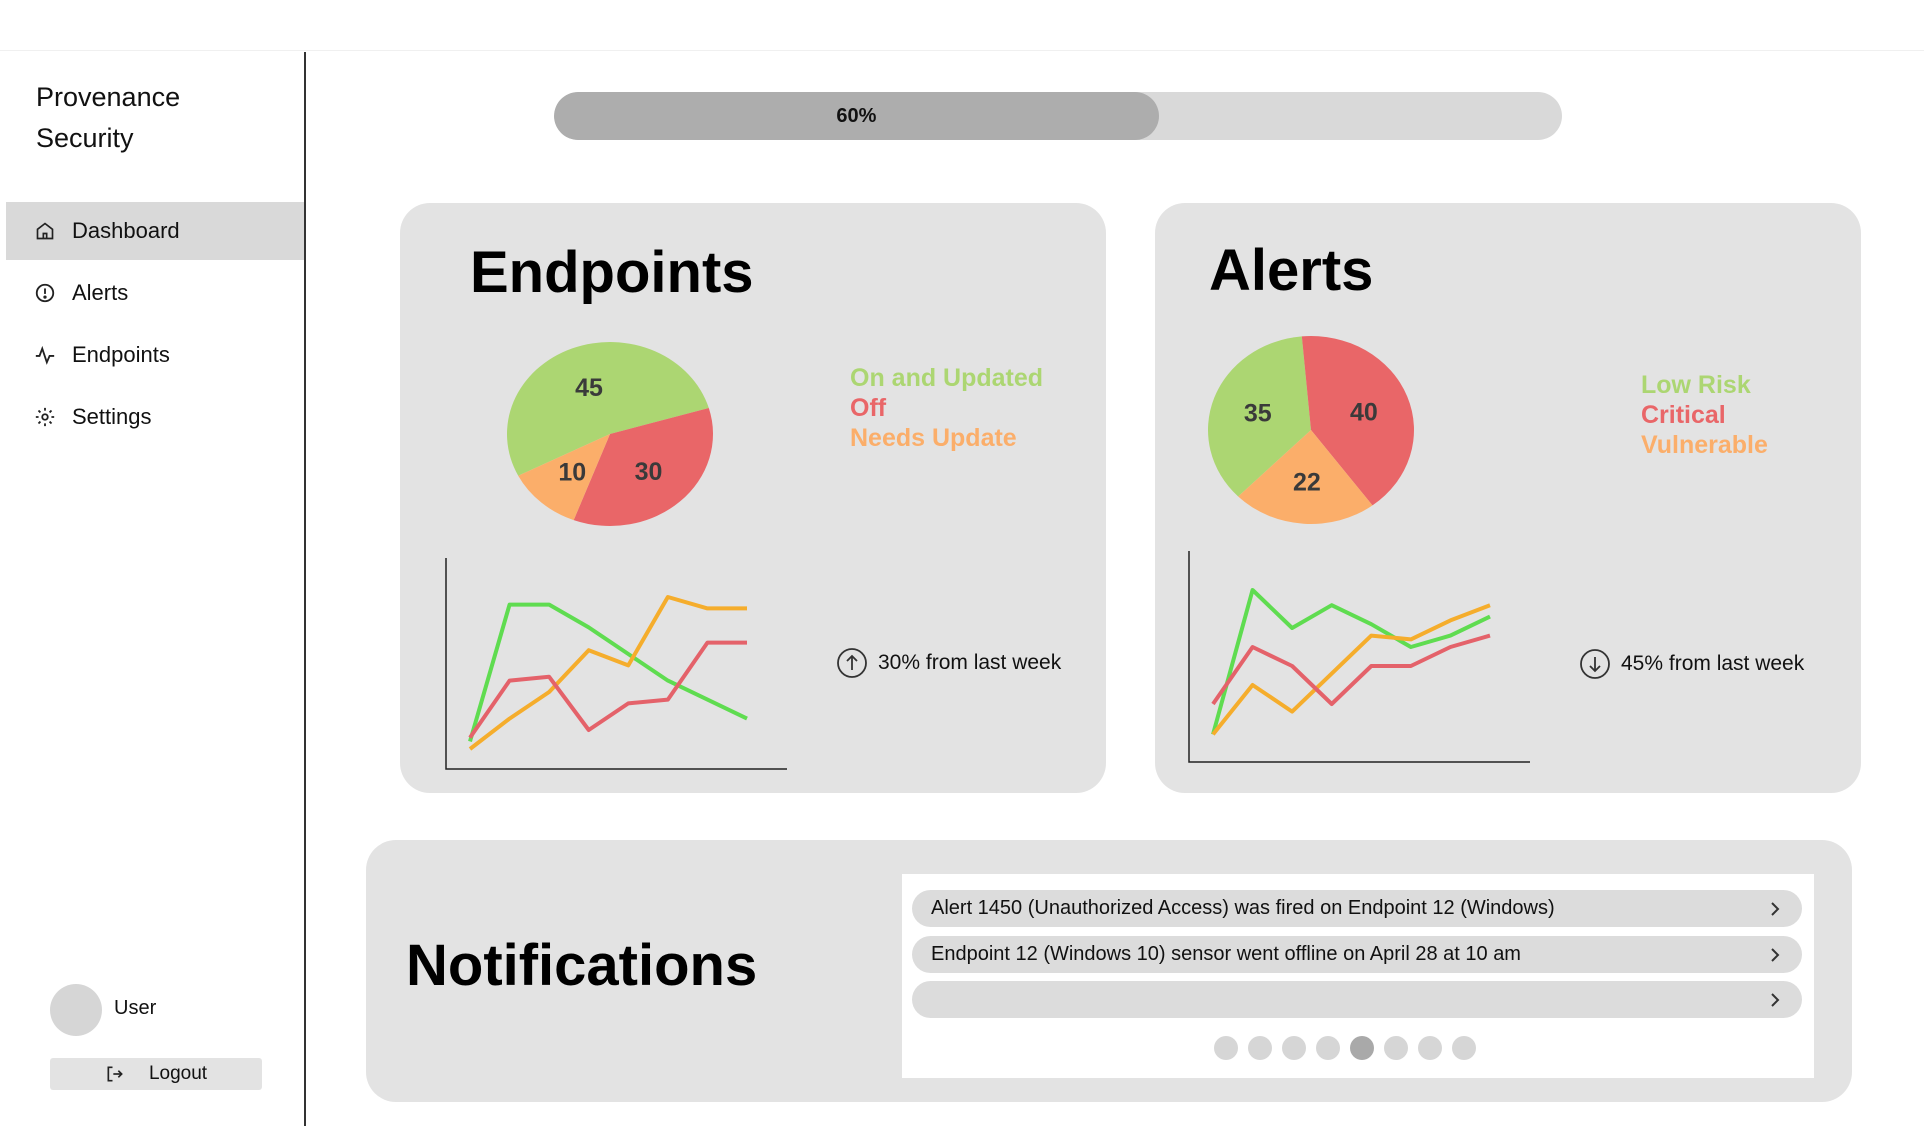 The width and height of the screenshot is (1924, 1126). Describe the element at coordinates (612, 272) in the screenshot. I see `endpoints-title: Endpoints` at that location.